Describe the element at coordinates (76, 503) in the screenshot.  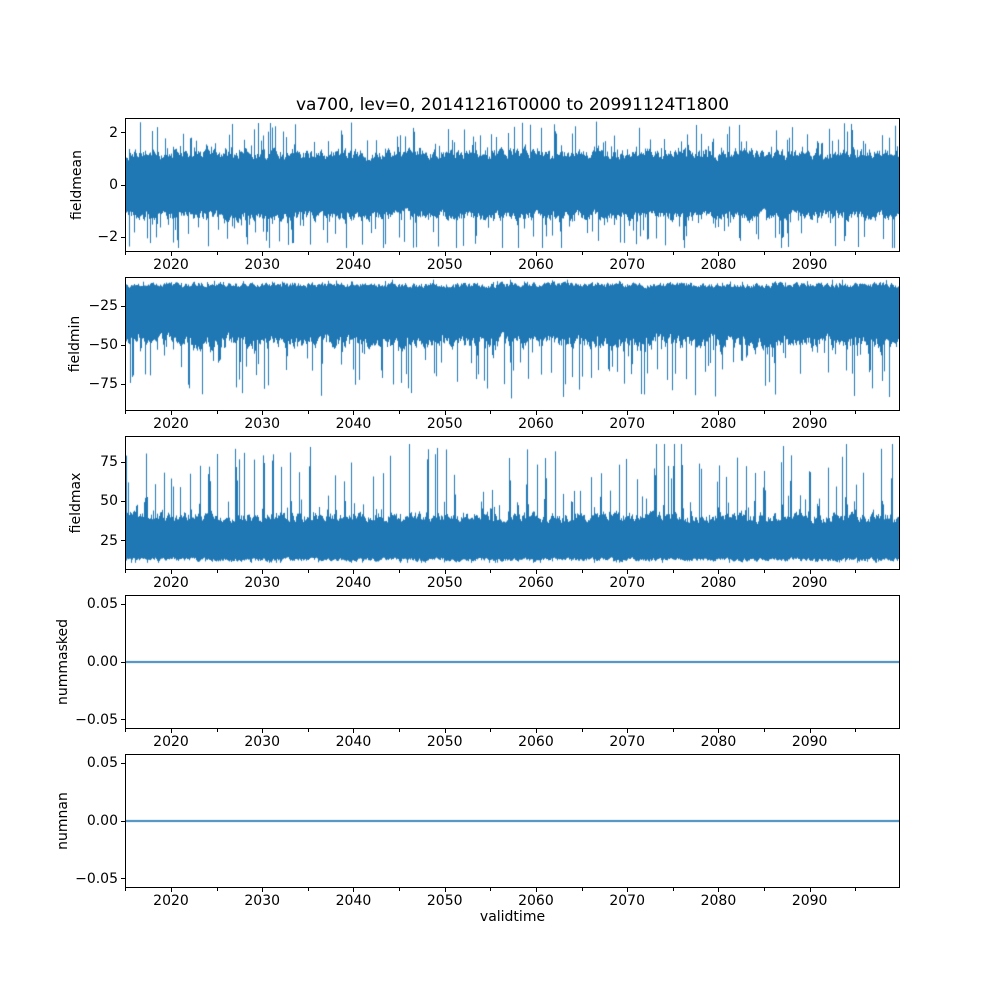
I see `y-axis-label-fieldmax: fieldmax` at that location.